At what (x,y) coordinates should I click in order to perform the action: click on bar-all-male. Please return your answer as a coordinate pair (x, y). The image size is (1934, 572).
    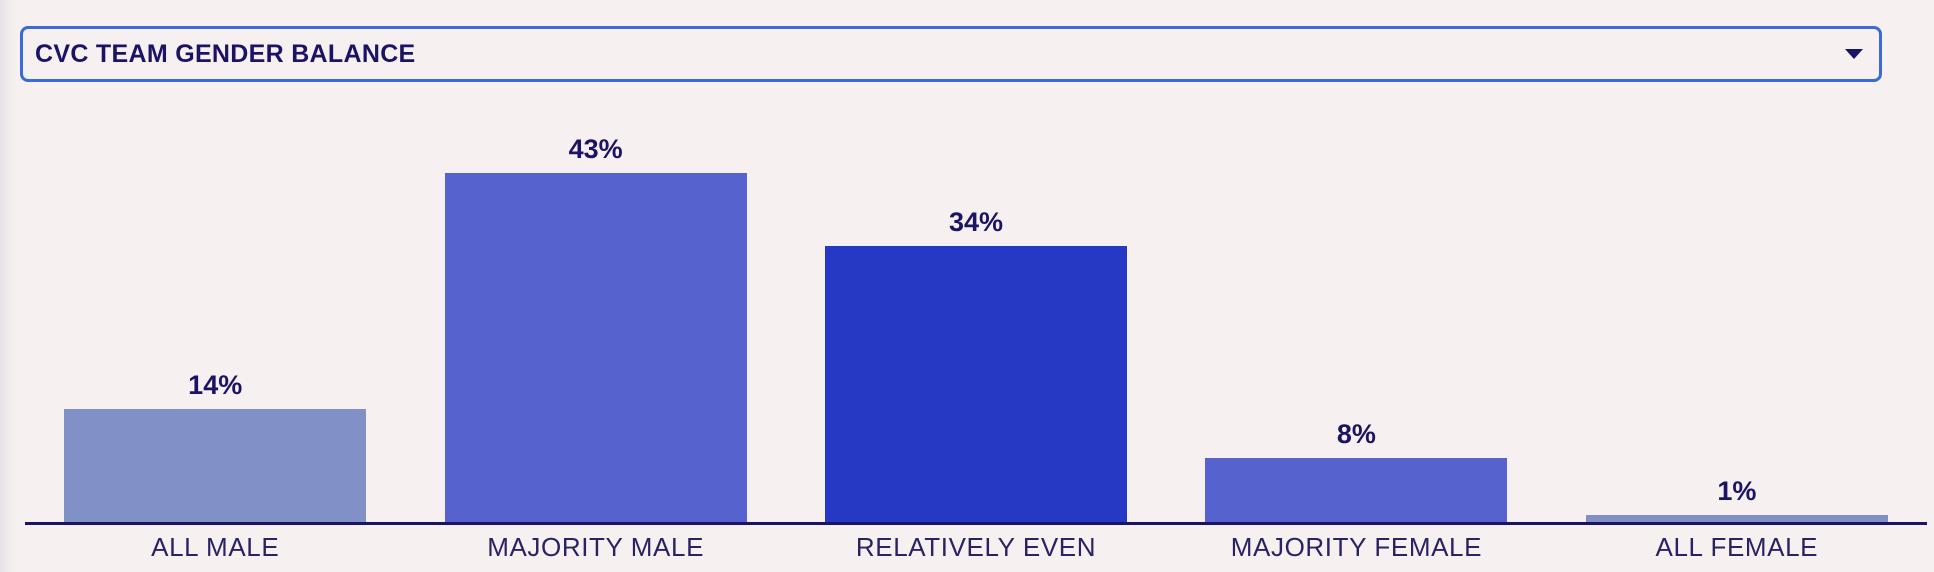
    Looking at the image, I should click on (215, 466).